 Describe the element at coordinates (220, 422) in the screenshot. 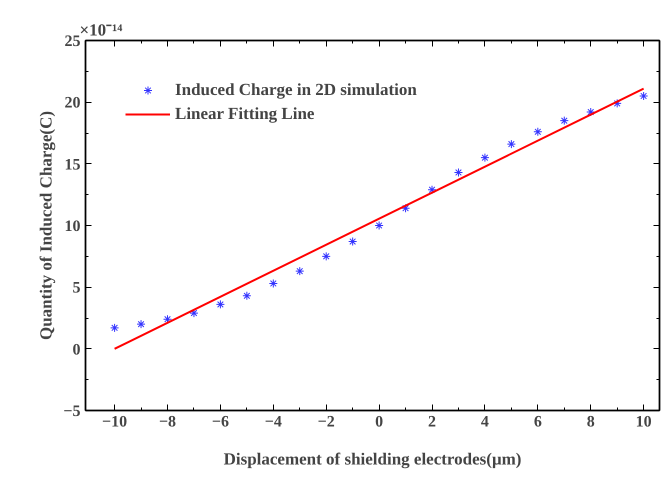

I see `x-tick-label: −6` at that location.